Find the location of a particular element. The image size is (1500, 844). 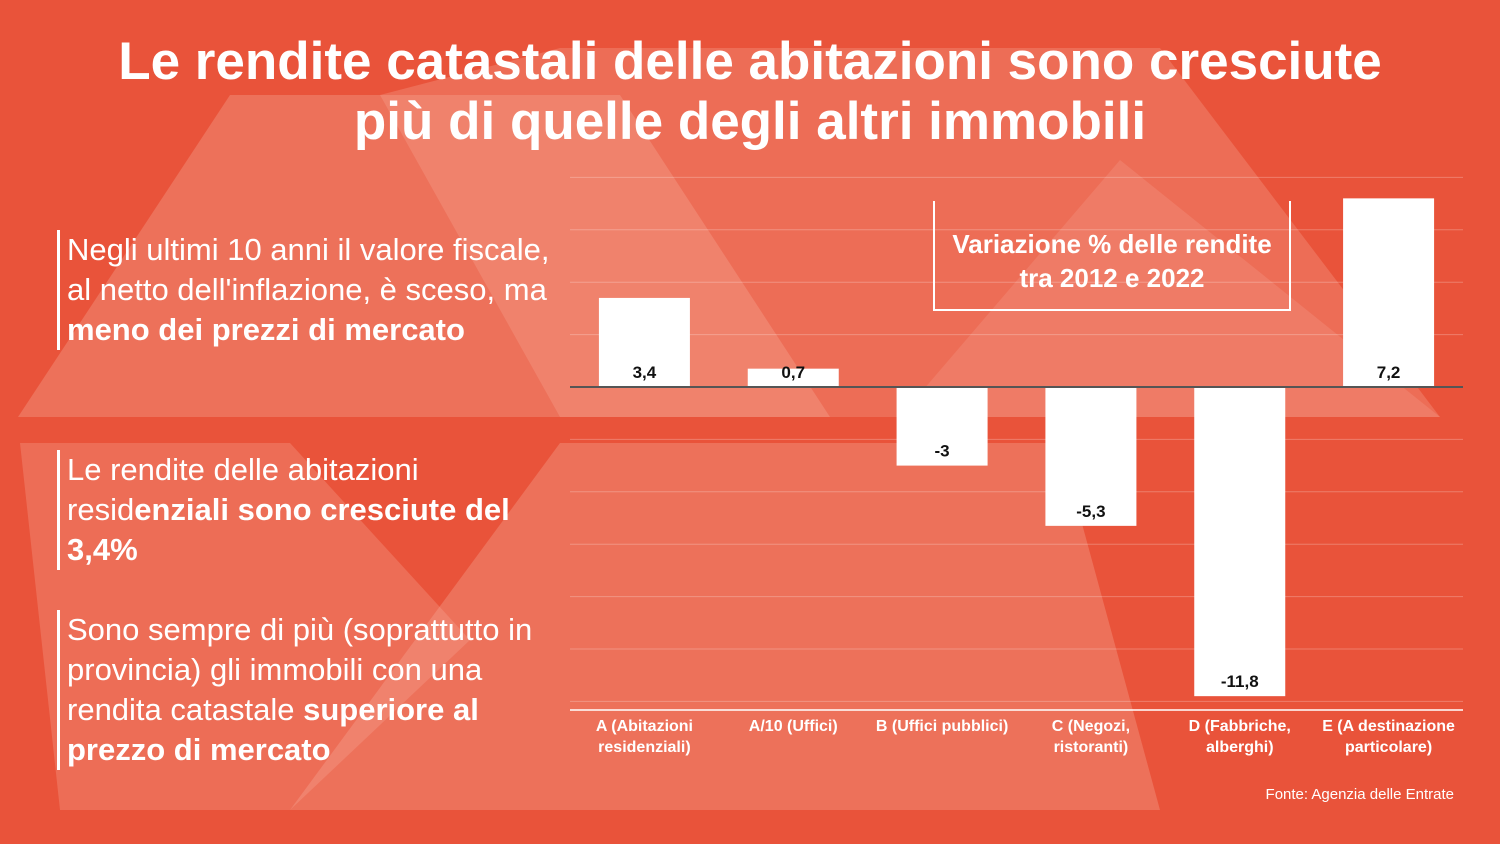

category-label: residenziali) is located at coordinates (644, 747).